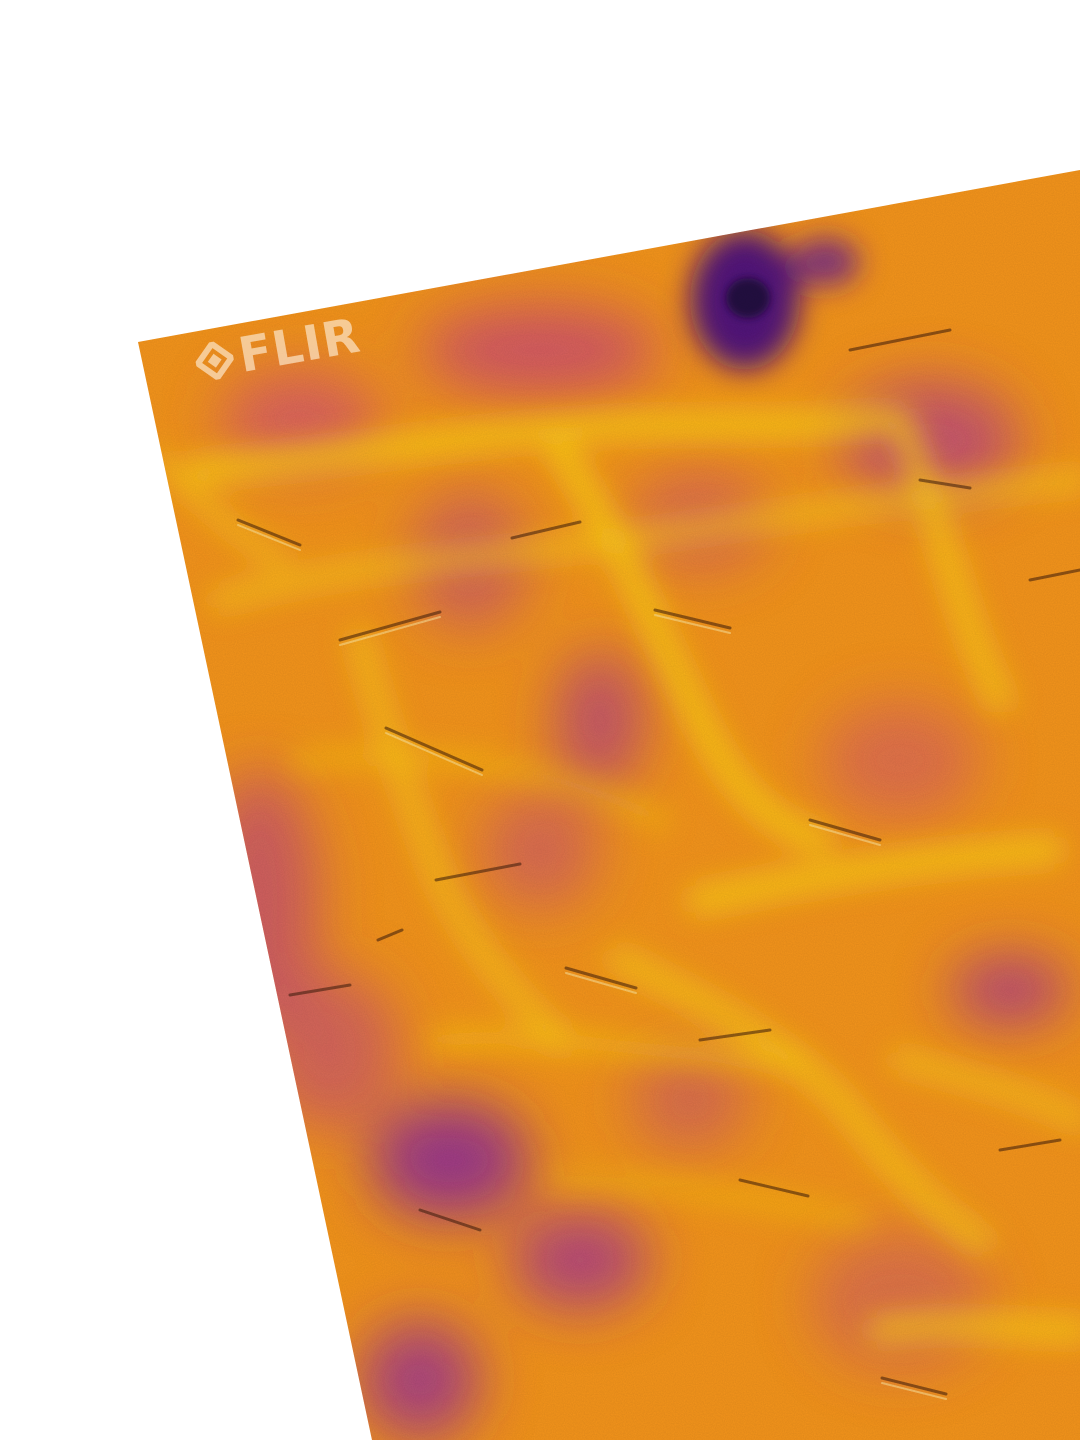 This screenshot has height=1440, width=1080. What do you see at coordinates (278, 348) in the screenshot?
I see `flir-logo: FLIR` at bounding box center [278, 348].